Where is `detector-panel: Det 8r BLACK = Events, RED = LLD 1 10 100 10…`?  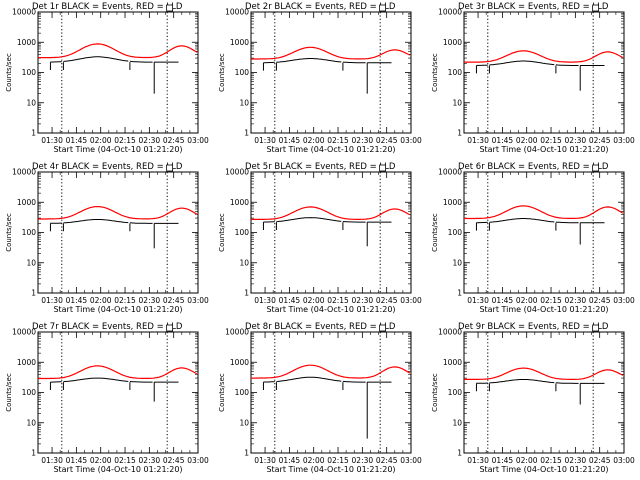
detector-panel: Det 8r BLACK = Events, RED = LLD 1 10 100 10… is located at coordinates (320, 398).